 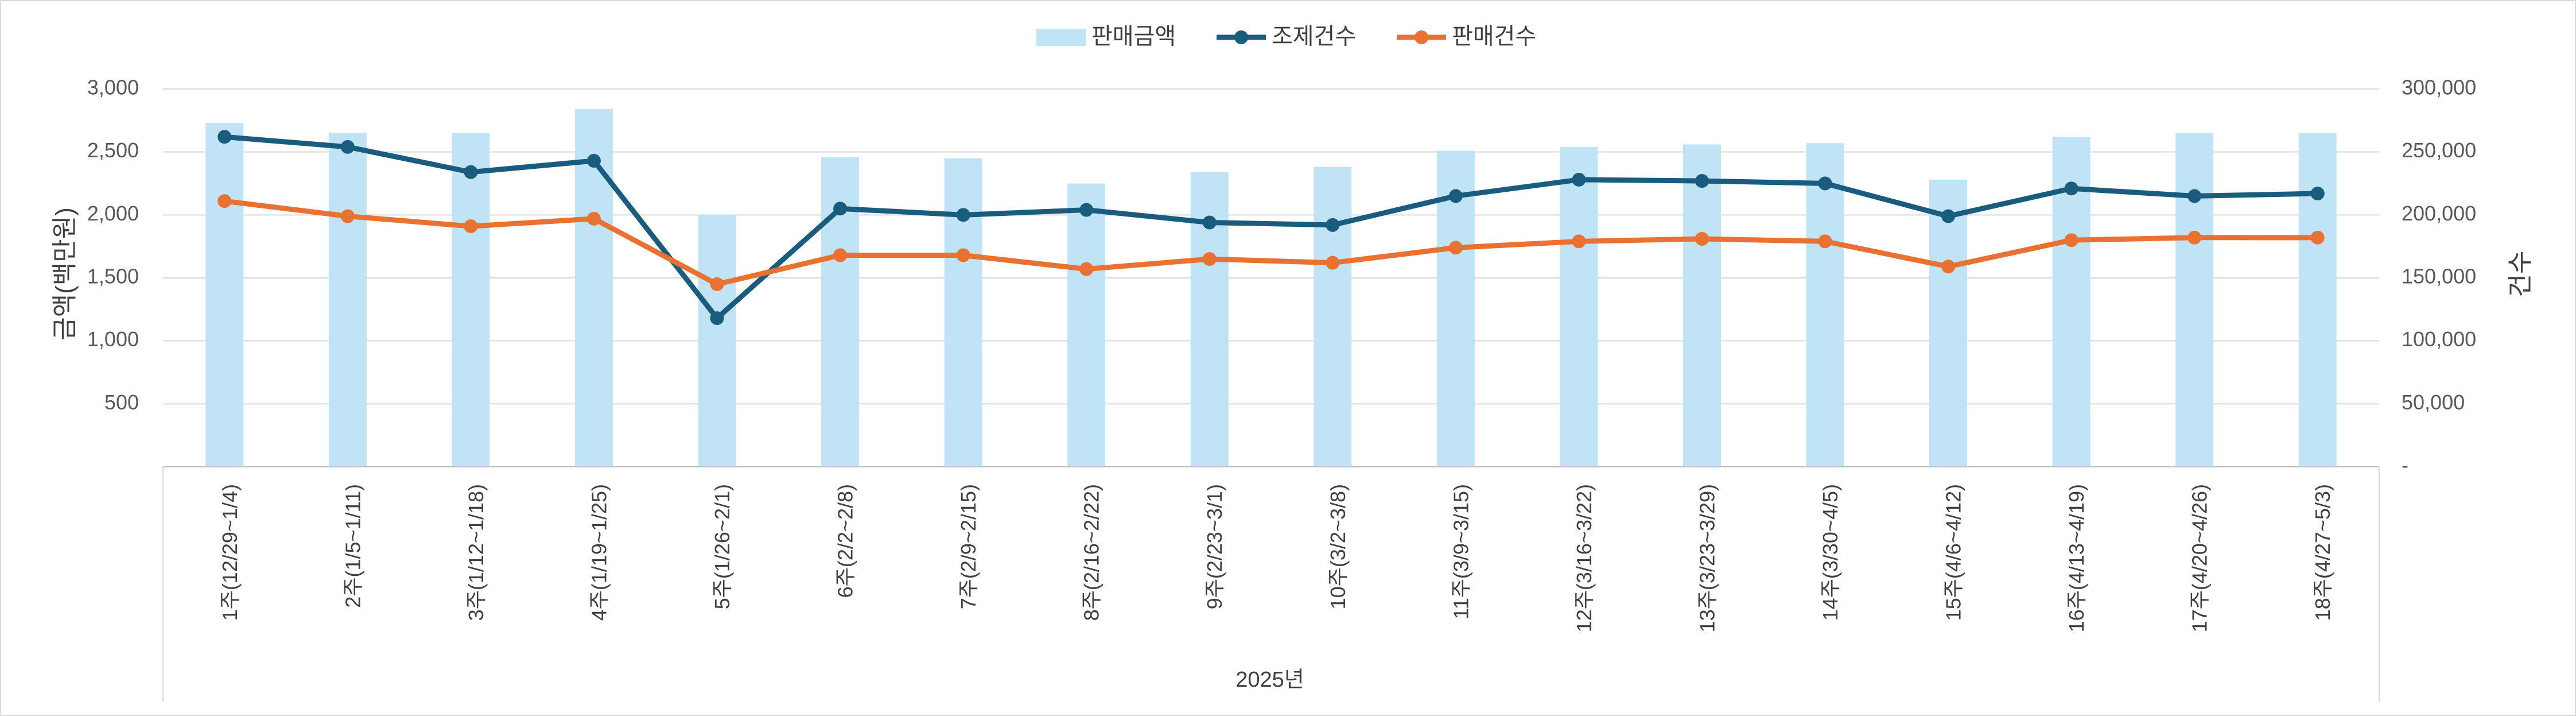 I want to click on category-label-6: 6주(2/2~2/8), so click(x=845, y=541).